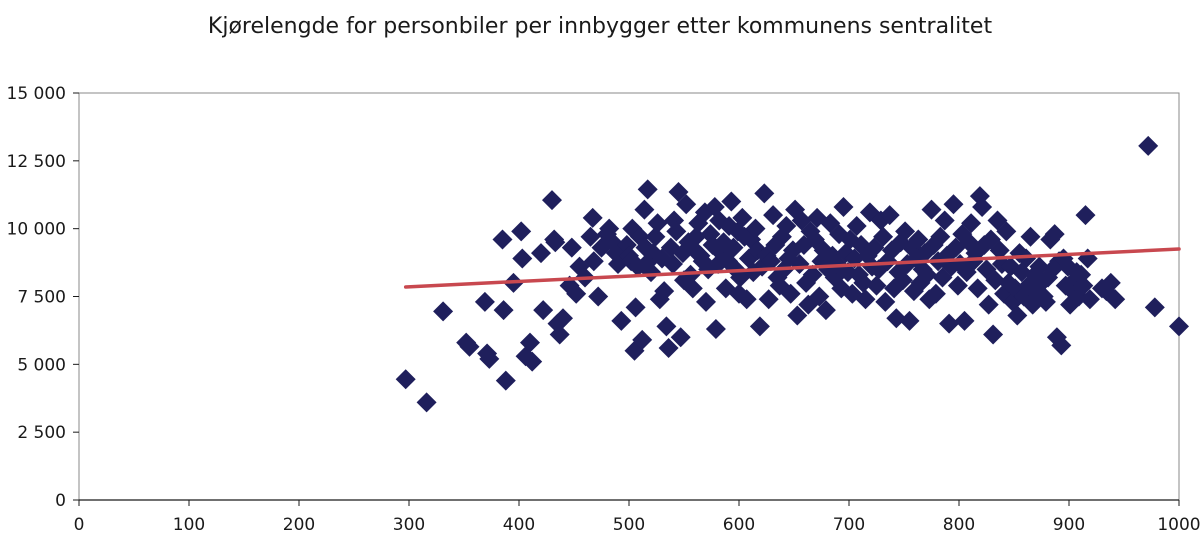  What do you see at coordinates (519, 525) in the screenshot?
I see `x-tick-label: 400` at bounding box center [519, 525].